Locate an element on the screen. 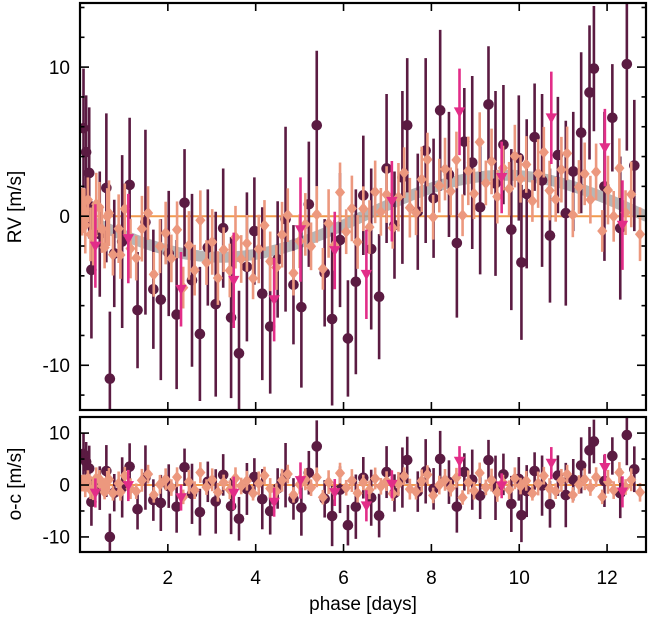 Image resolution: width=648 pixels, height=619 pixels. y-tick-label: 10 is located at coordinates (59, 434).